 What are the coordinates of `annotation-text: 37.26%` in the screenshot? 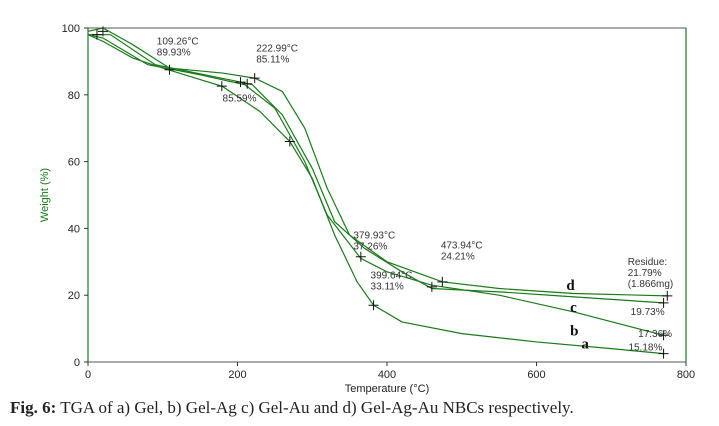 It's located at (370, 246).